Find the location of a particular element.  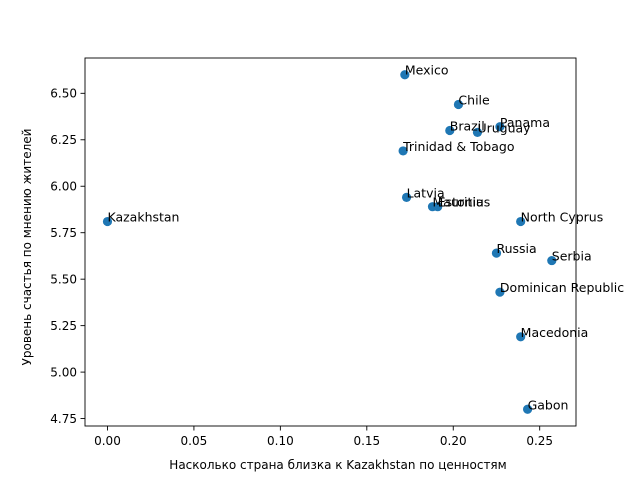

x-tick-label: 0.25 is located at coordinates (539, 441).